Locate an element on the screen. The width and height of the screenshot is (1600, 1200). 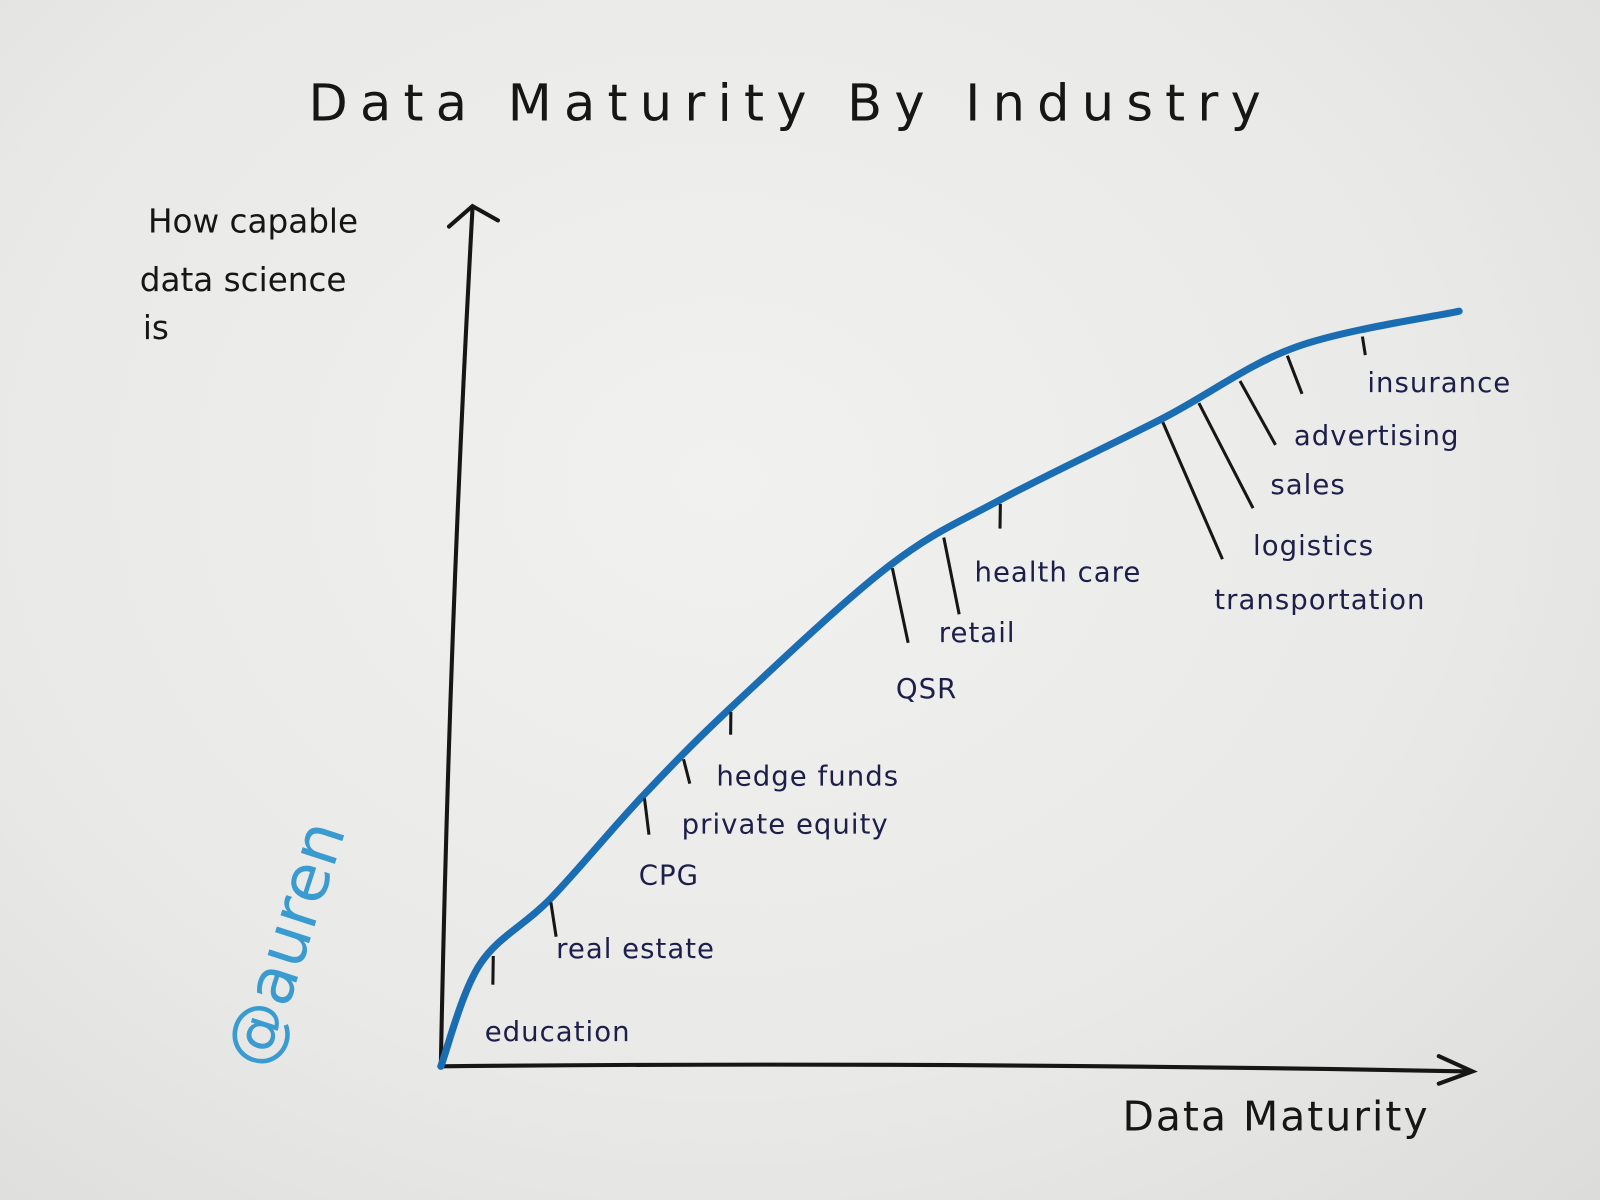
y-axis is located at coordinates (456, 638).